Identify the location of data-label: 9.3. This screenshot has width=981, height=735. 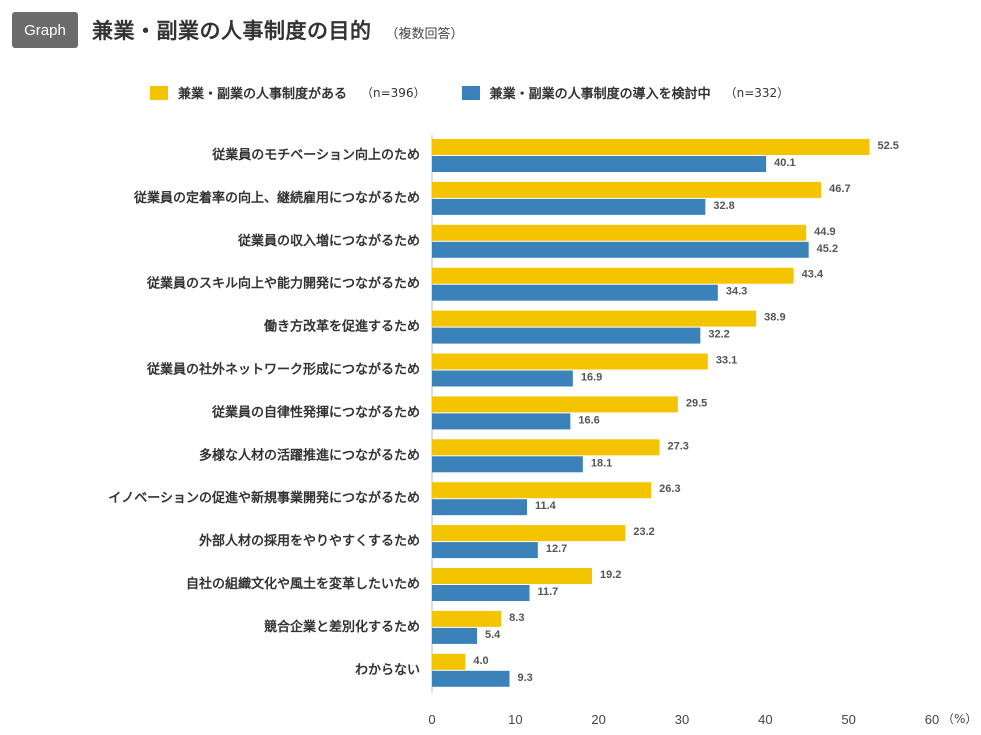
(525, 678).